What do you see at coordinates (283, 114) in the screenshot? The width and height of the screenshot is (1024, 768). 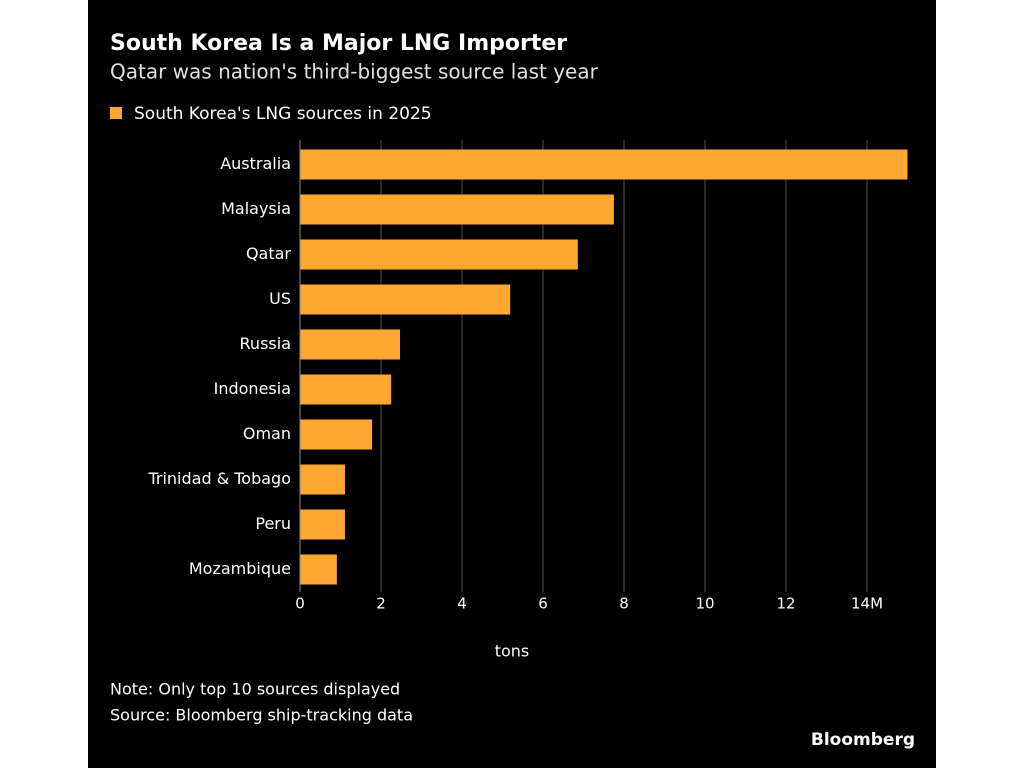 I see `legend-label: South Korea's LNG sources in 2025` at bounding box center [283, 114].